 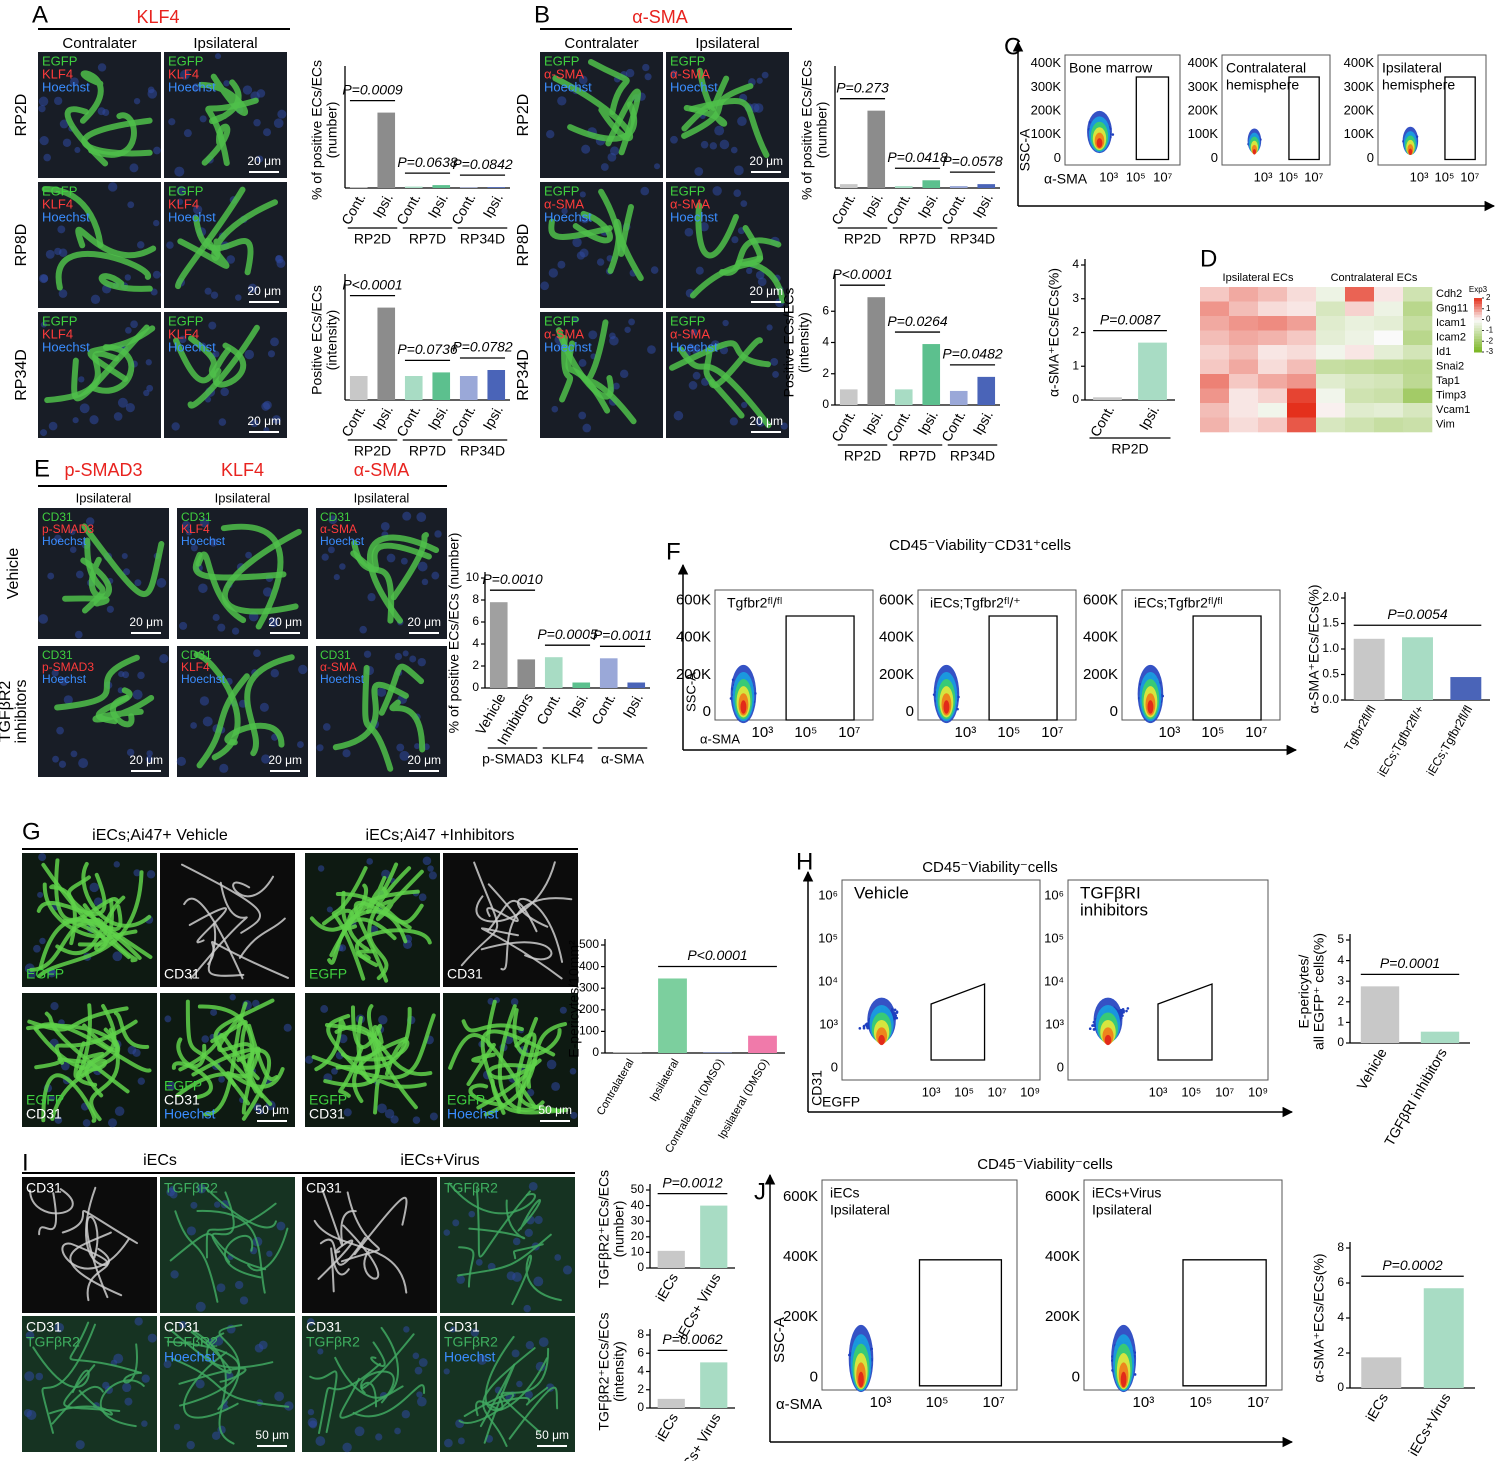 What do you see at coordinates (1319, 1317) in the screenshot?
I see `y-axis-label: α-SMA⁺ECs/ECs(%)` at bounding box center [1319, 1317].